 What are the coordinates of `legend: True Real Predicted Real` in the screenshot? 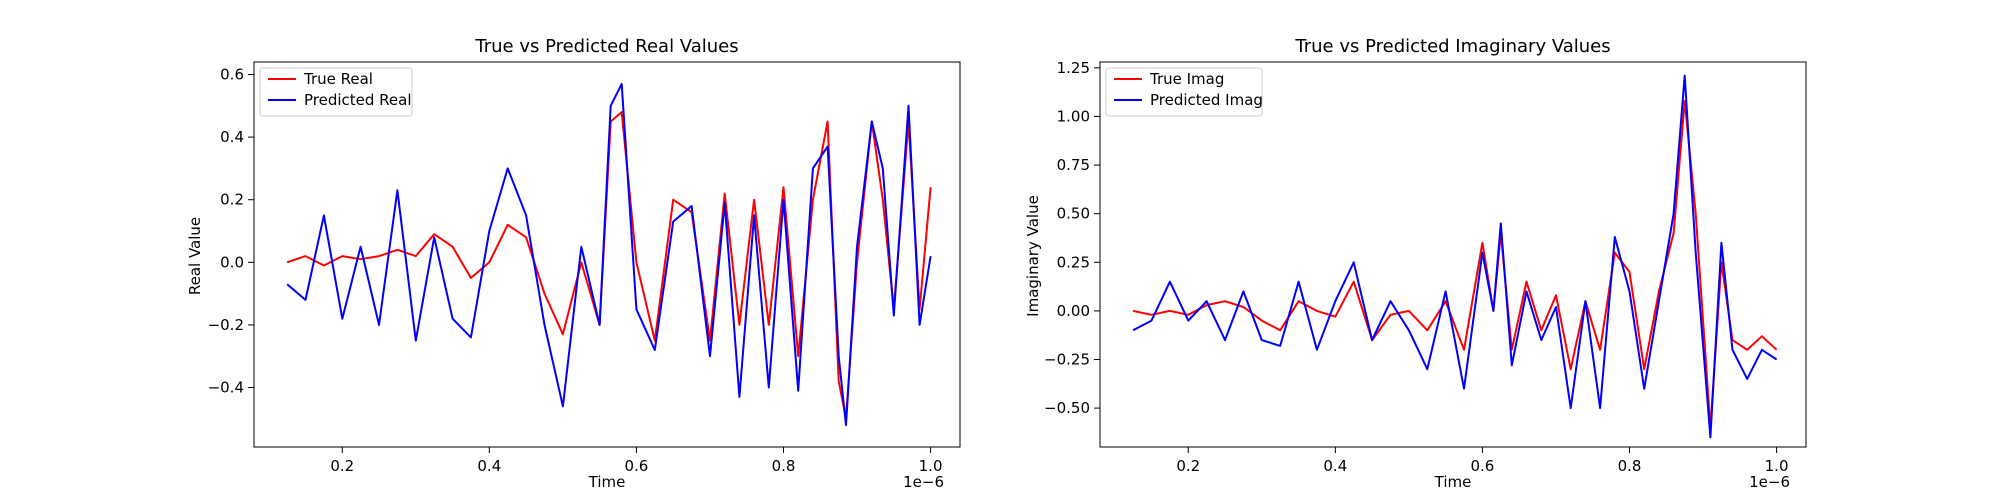 It's located at (336, 92).